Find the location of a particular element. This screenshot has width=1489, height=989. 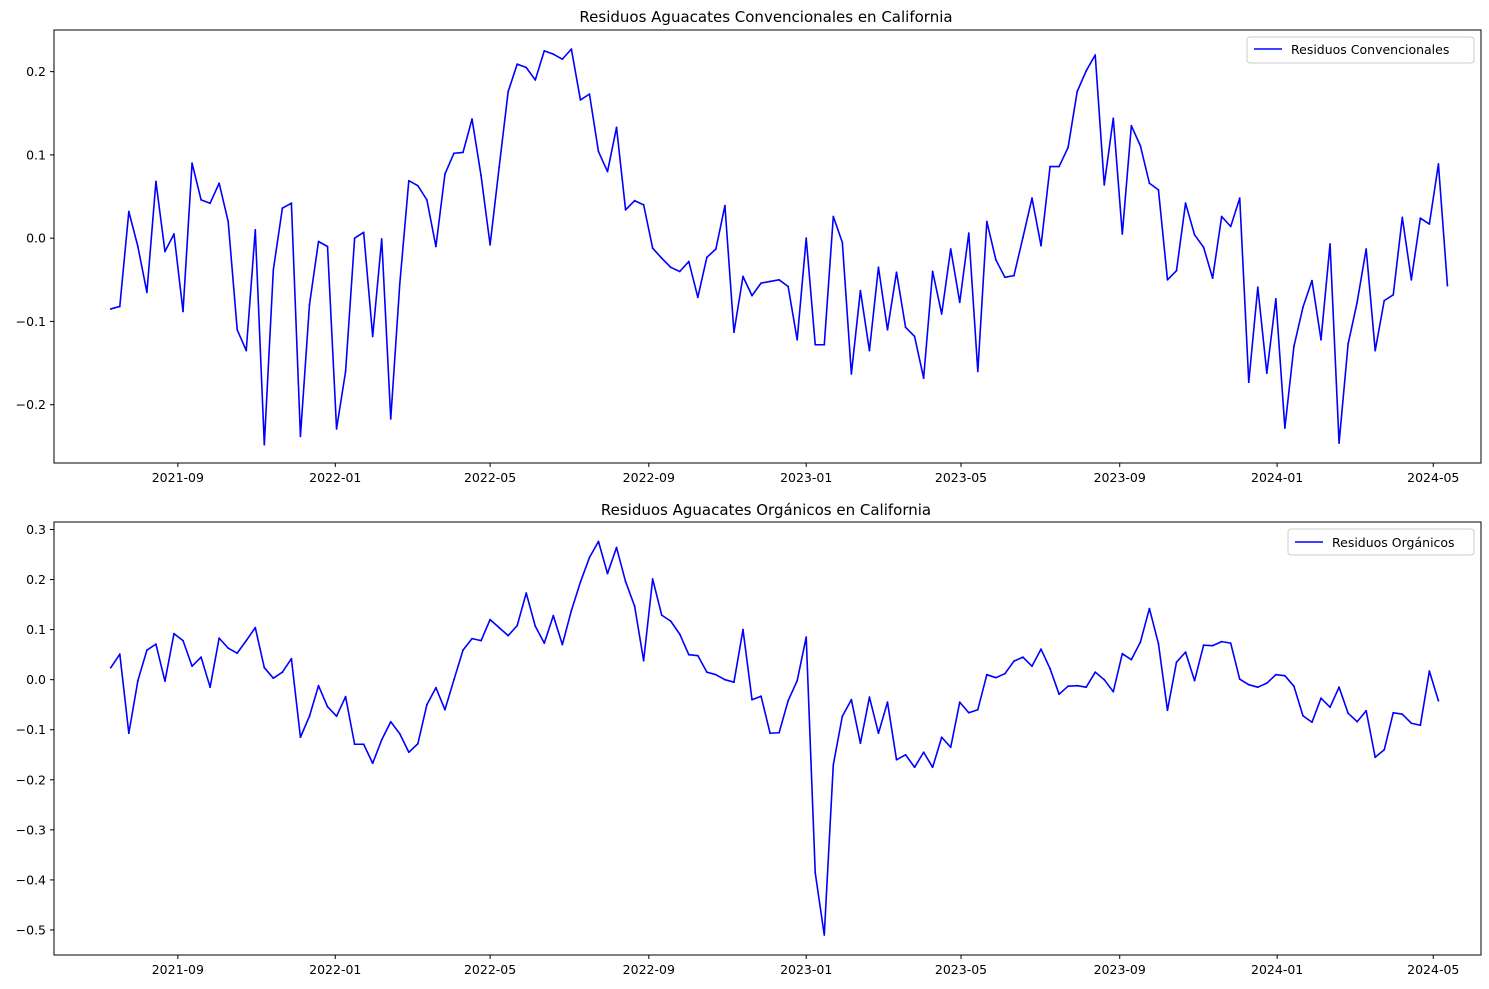

x-tick-label: 2023-05 is located at coordinates (961, 477).